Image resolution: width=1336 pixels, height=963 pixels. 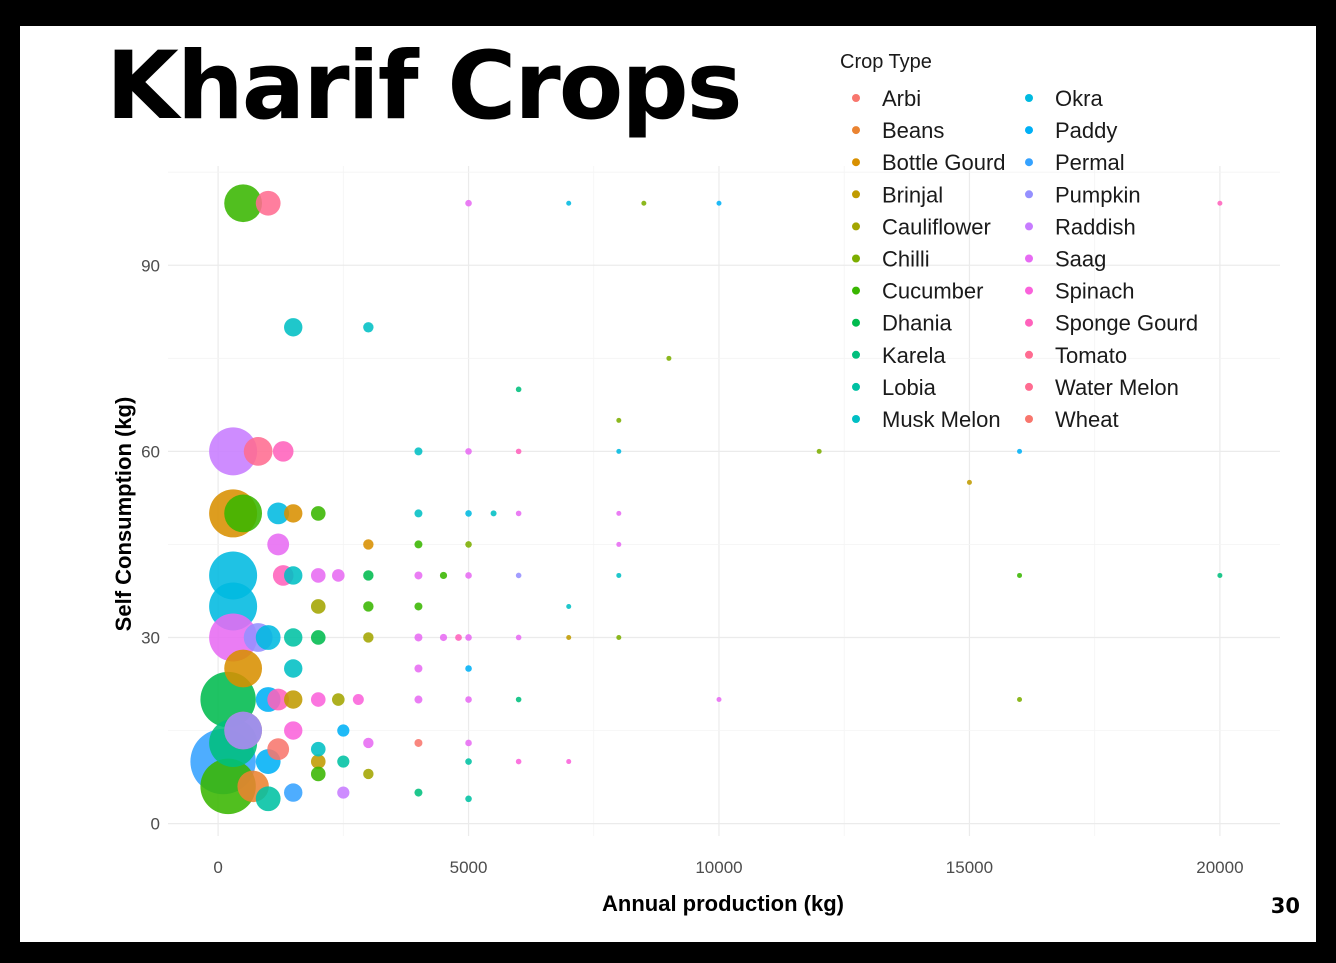 I want to click on legend-label: Musk Melon, so click(x=941, y=419).